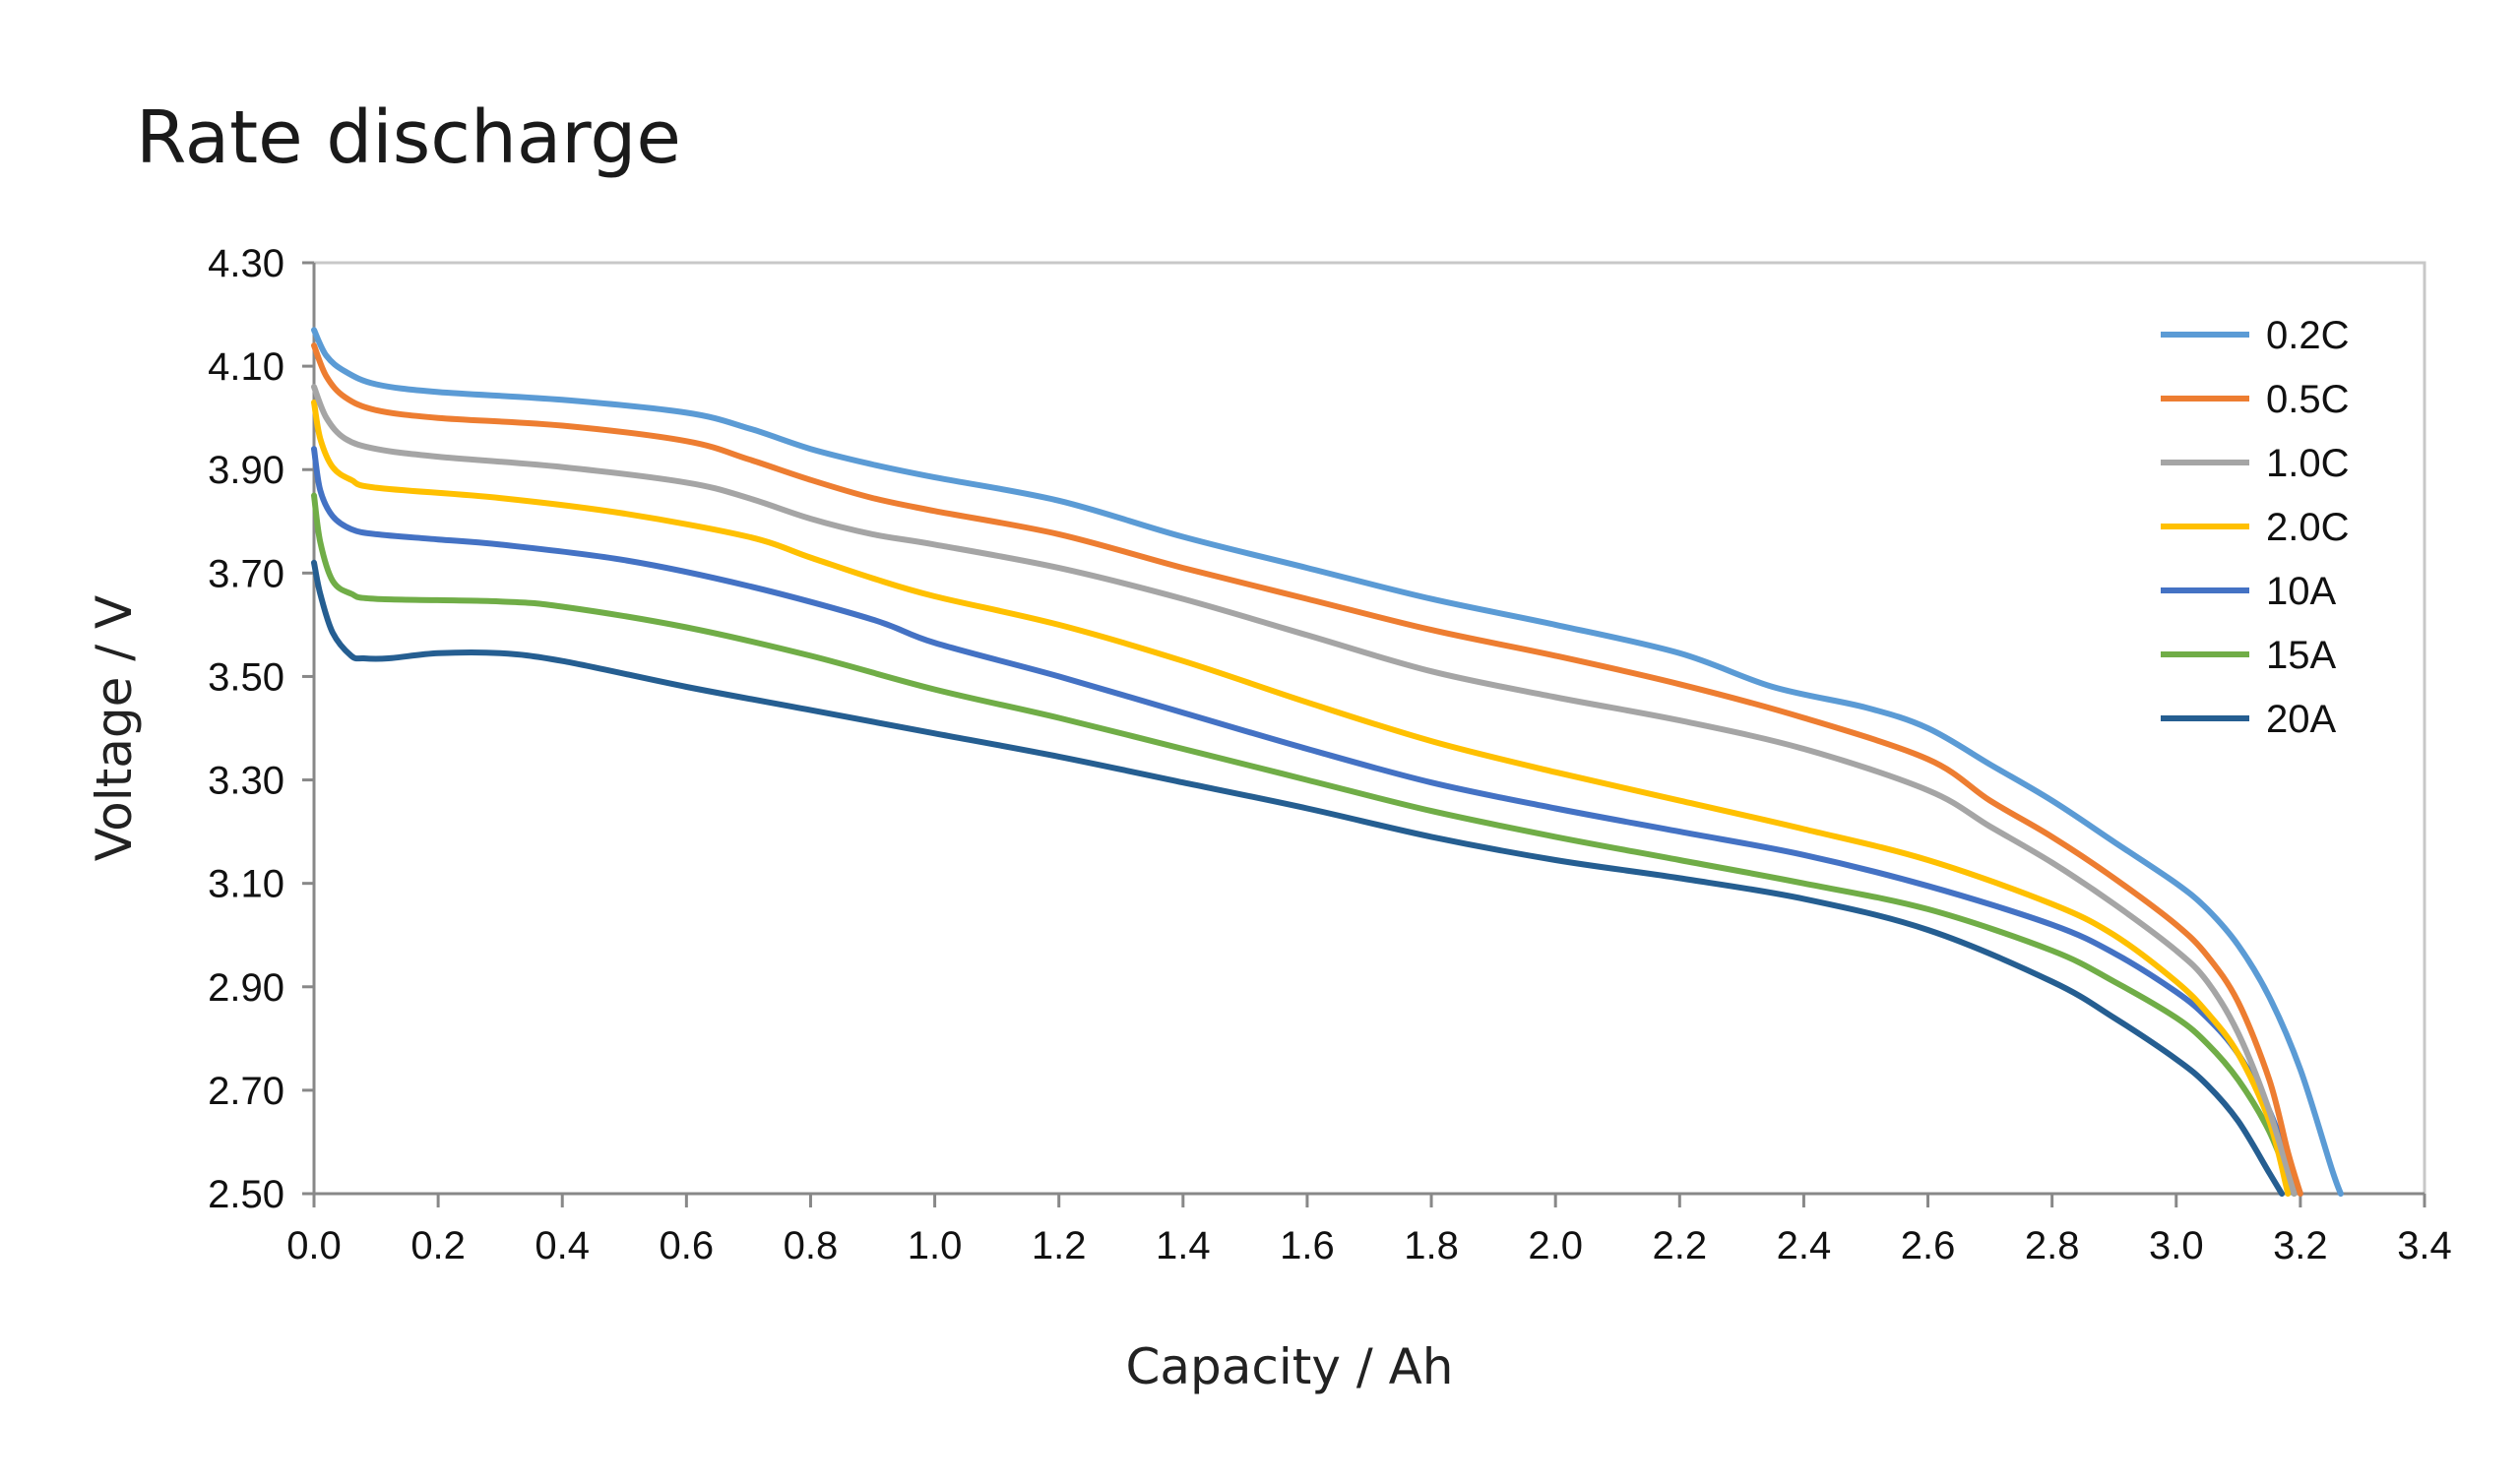 This screenshot has width=2520, height=1482. I want to click on y-tick-label: 3.90, so click(246, 470).